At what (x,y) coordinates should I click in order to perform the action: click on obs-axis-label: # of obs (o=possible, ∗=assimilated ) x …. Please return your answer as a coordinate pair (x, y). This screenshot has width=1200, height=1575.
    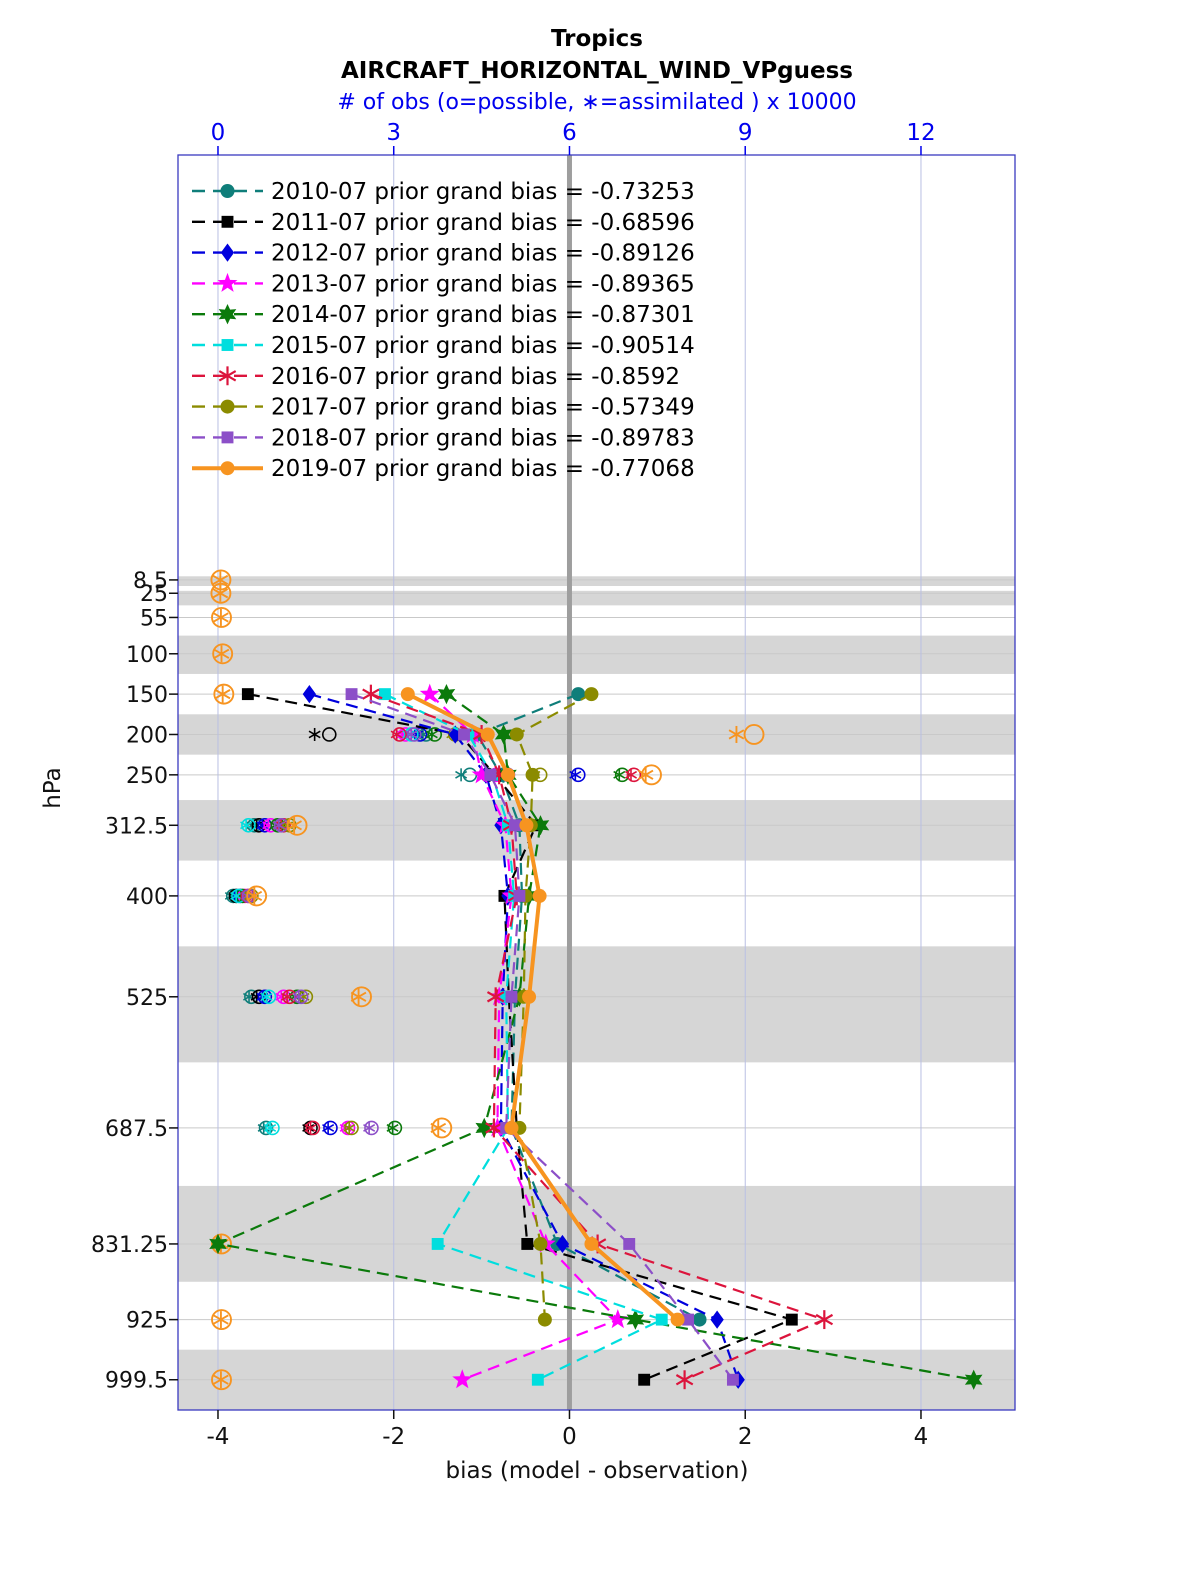
    Looking at the image, I should click on (596, 102).